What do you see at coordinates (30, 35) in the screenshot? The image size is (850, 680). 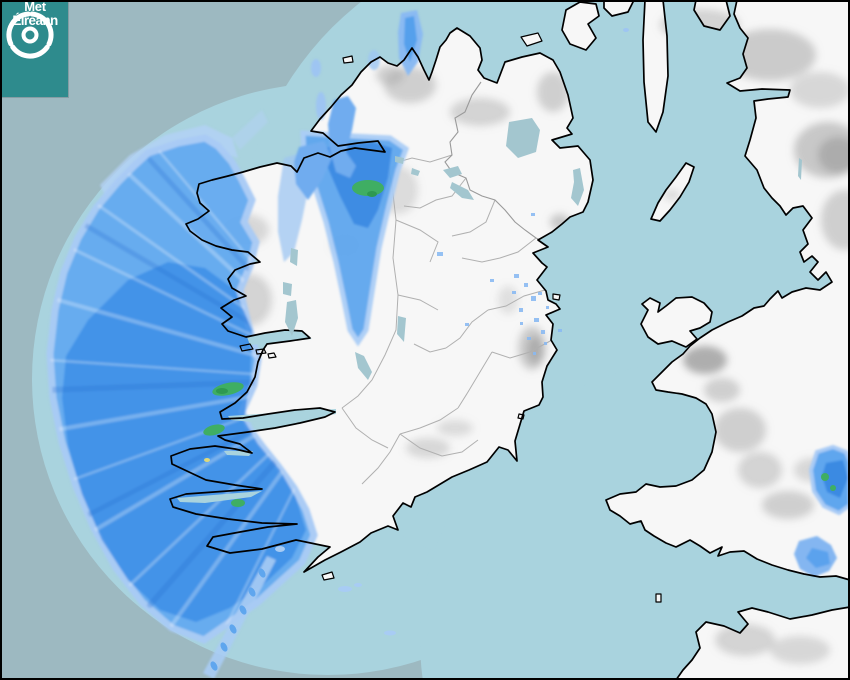 I see `cyclone-spiral-icon` at bounding box center [30, 35].